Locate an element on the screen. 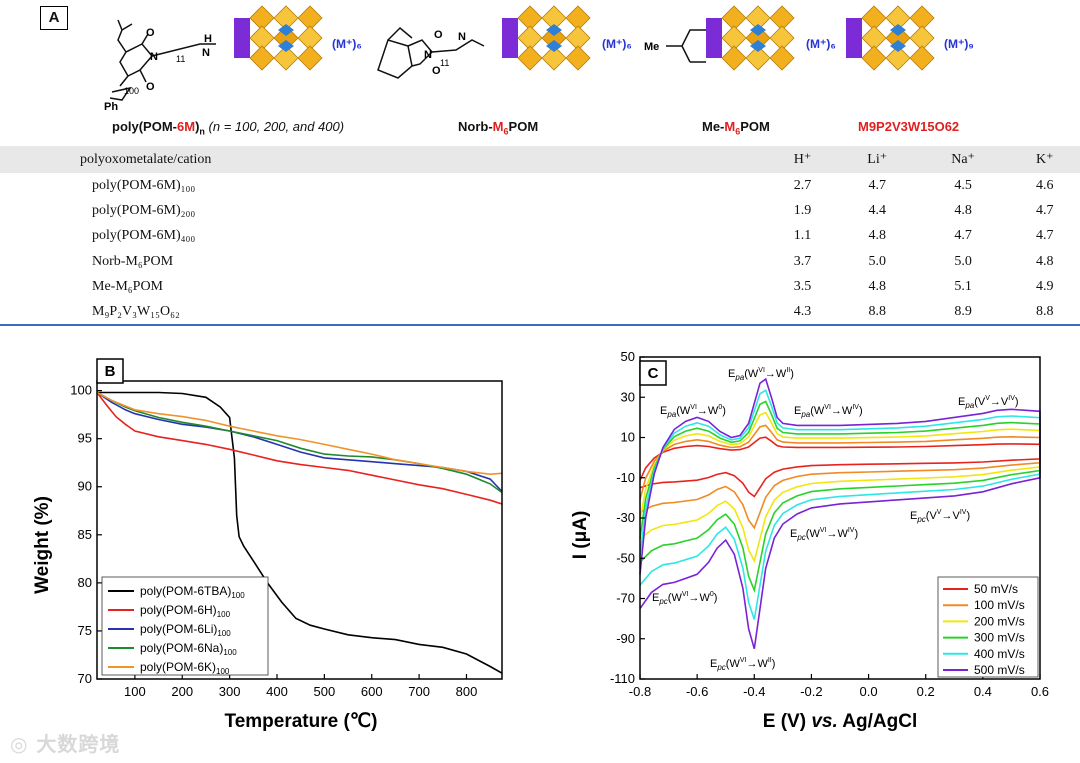 The height and width of the screenshot is (763, 1080). legend-entry: 50 mV/s is located at coordinates (996, 589).